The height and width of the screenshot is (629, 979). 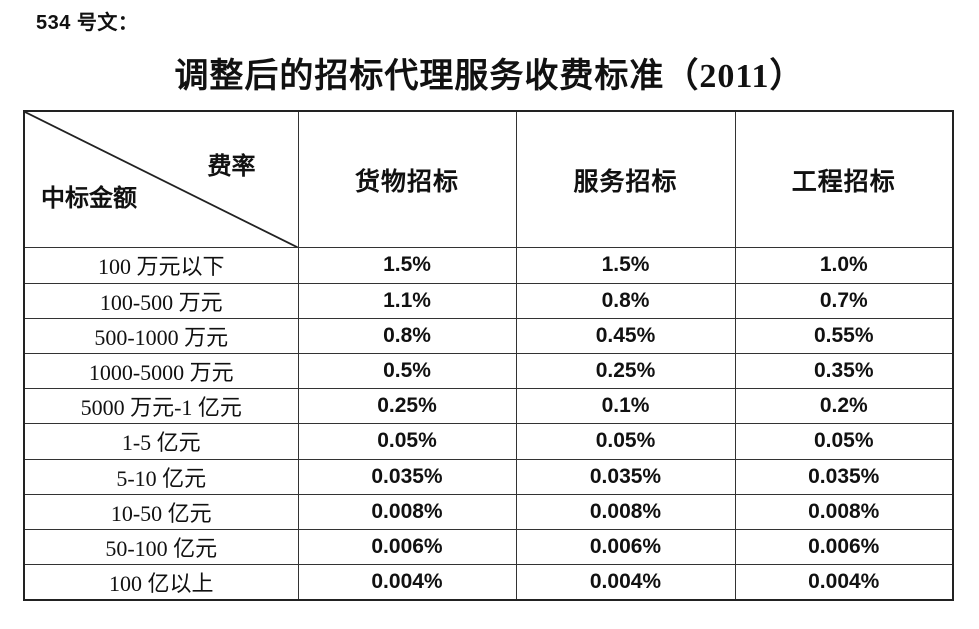 What do you see at coordinates (89, 199) in the screenshot?
I see `corner-label-amount: 中标金额` at bounding box center [89, 199].